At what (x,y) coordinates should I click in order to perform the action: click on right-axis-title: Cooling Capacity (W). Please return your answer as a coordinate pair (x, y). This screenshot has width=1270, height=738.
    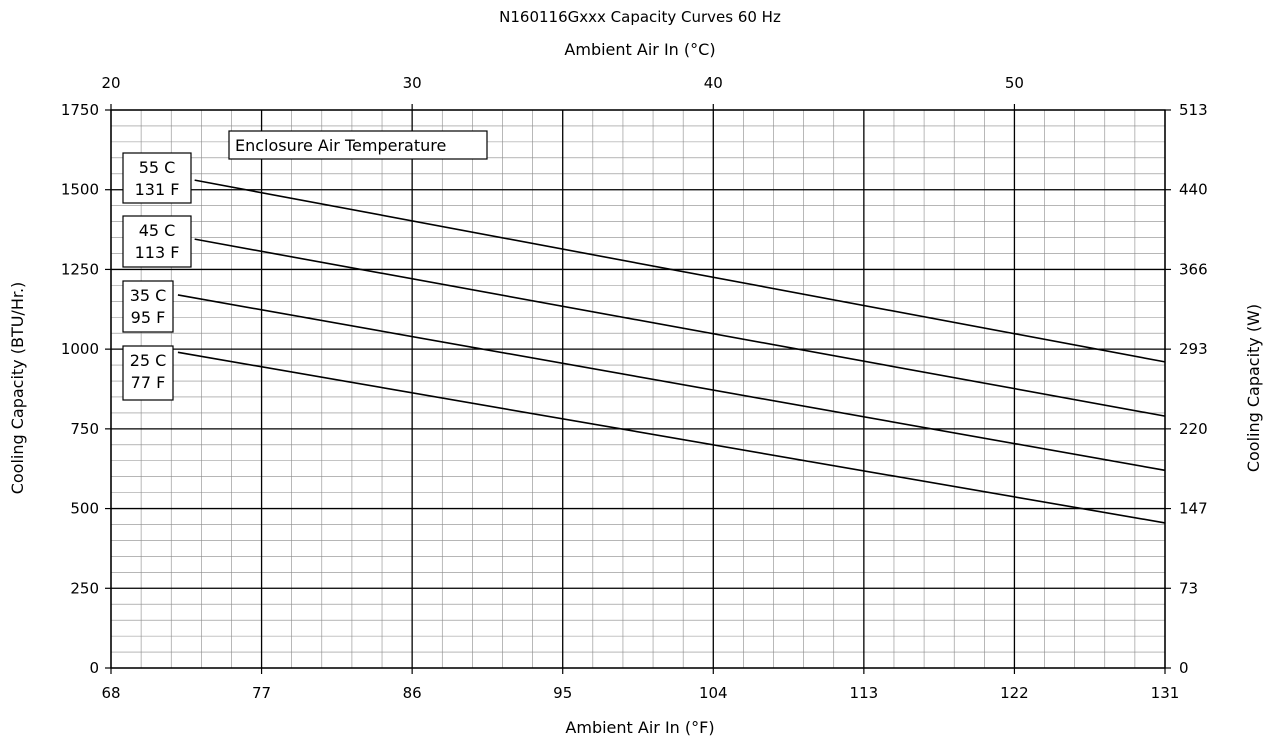
    Looking at the image, I should click on (1253, 388).